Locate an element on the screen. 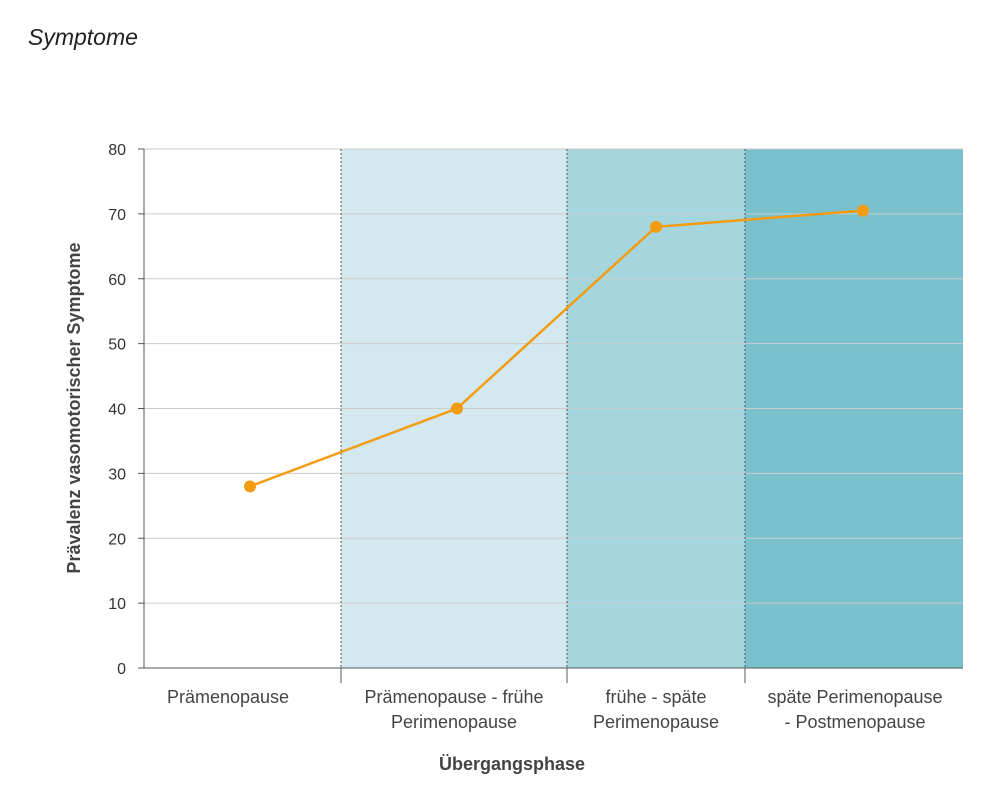 Image resolution: width=1000 pixels, height=800 pixels. y-tick-label: 0 is located at coordinates (121, 669).